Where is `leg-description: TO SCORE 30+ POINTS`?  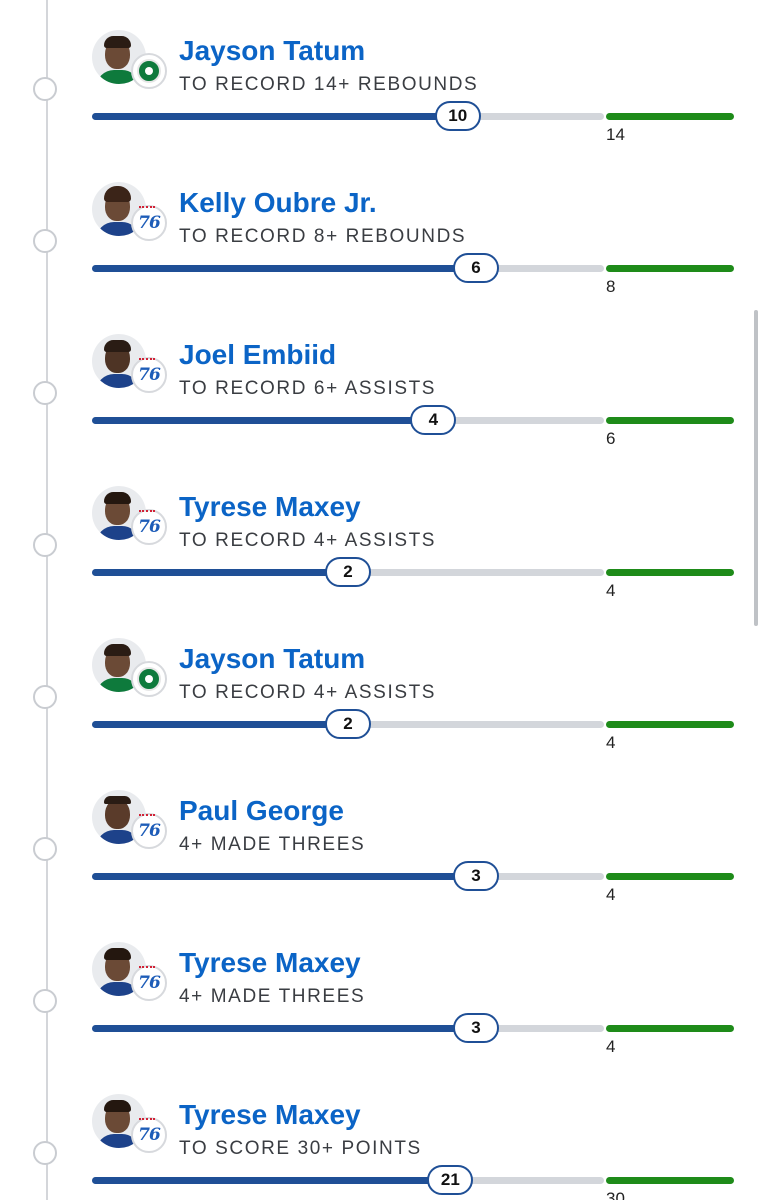 leg-description: TO SCORE 30+ POINTS is located at coordinates (300, 1148).